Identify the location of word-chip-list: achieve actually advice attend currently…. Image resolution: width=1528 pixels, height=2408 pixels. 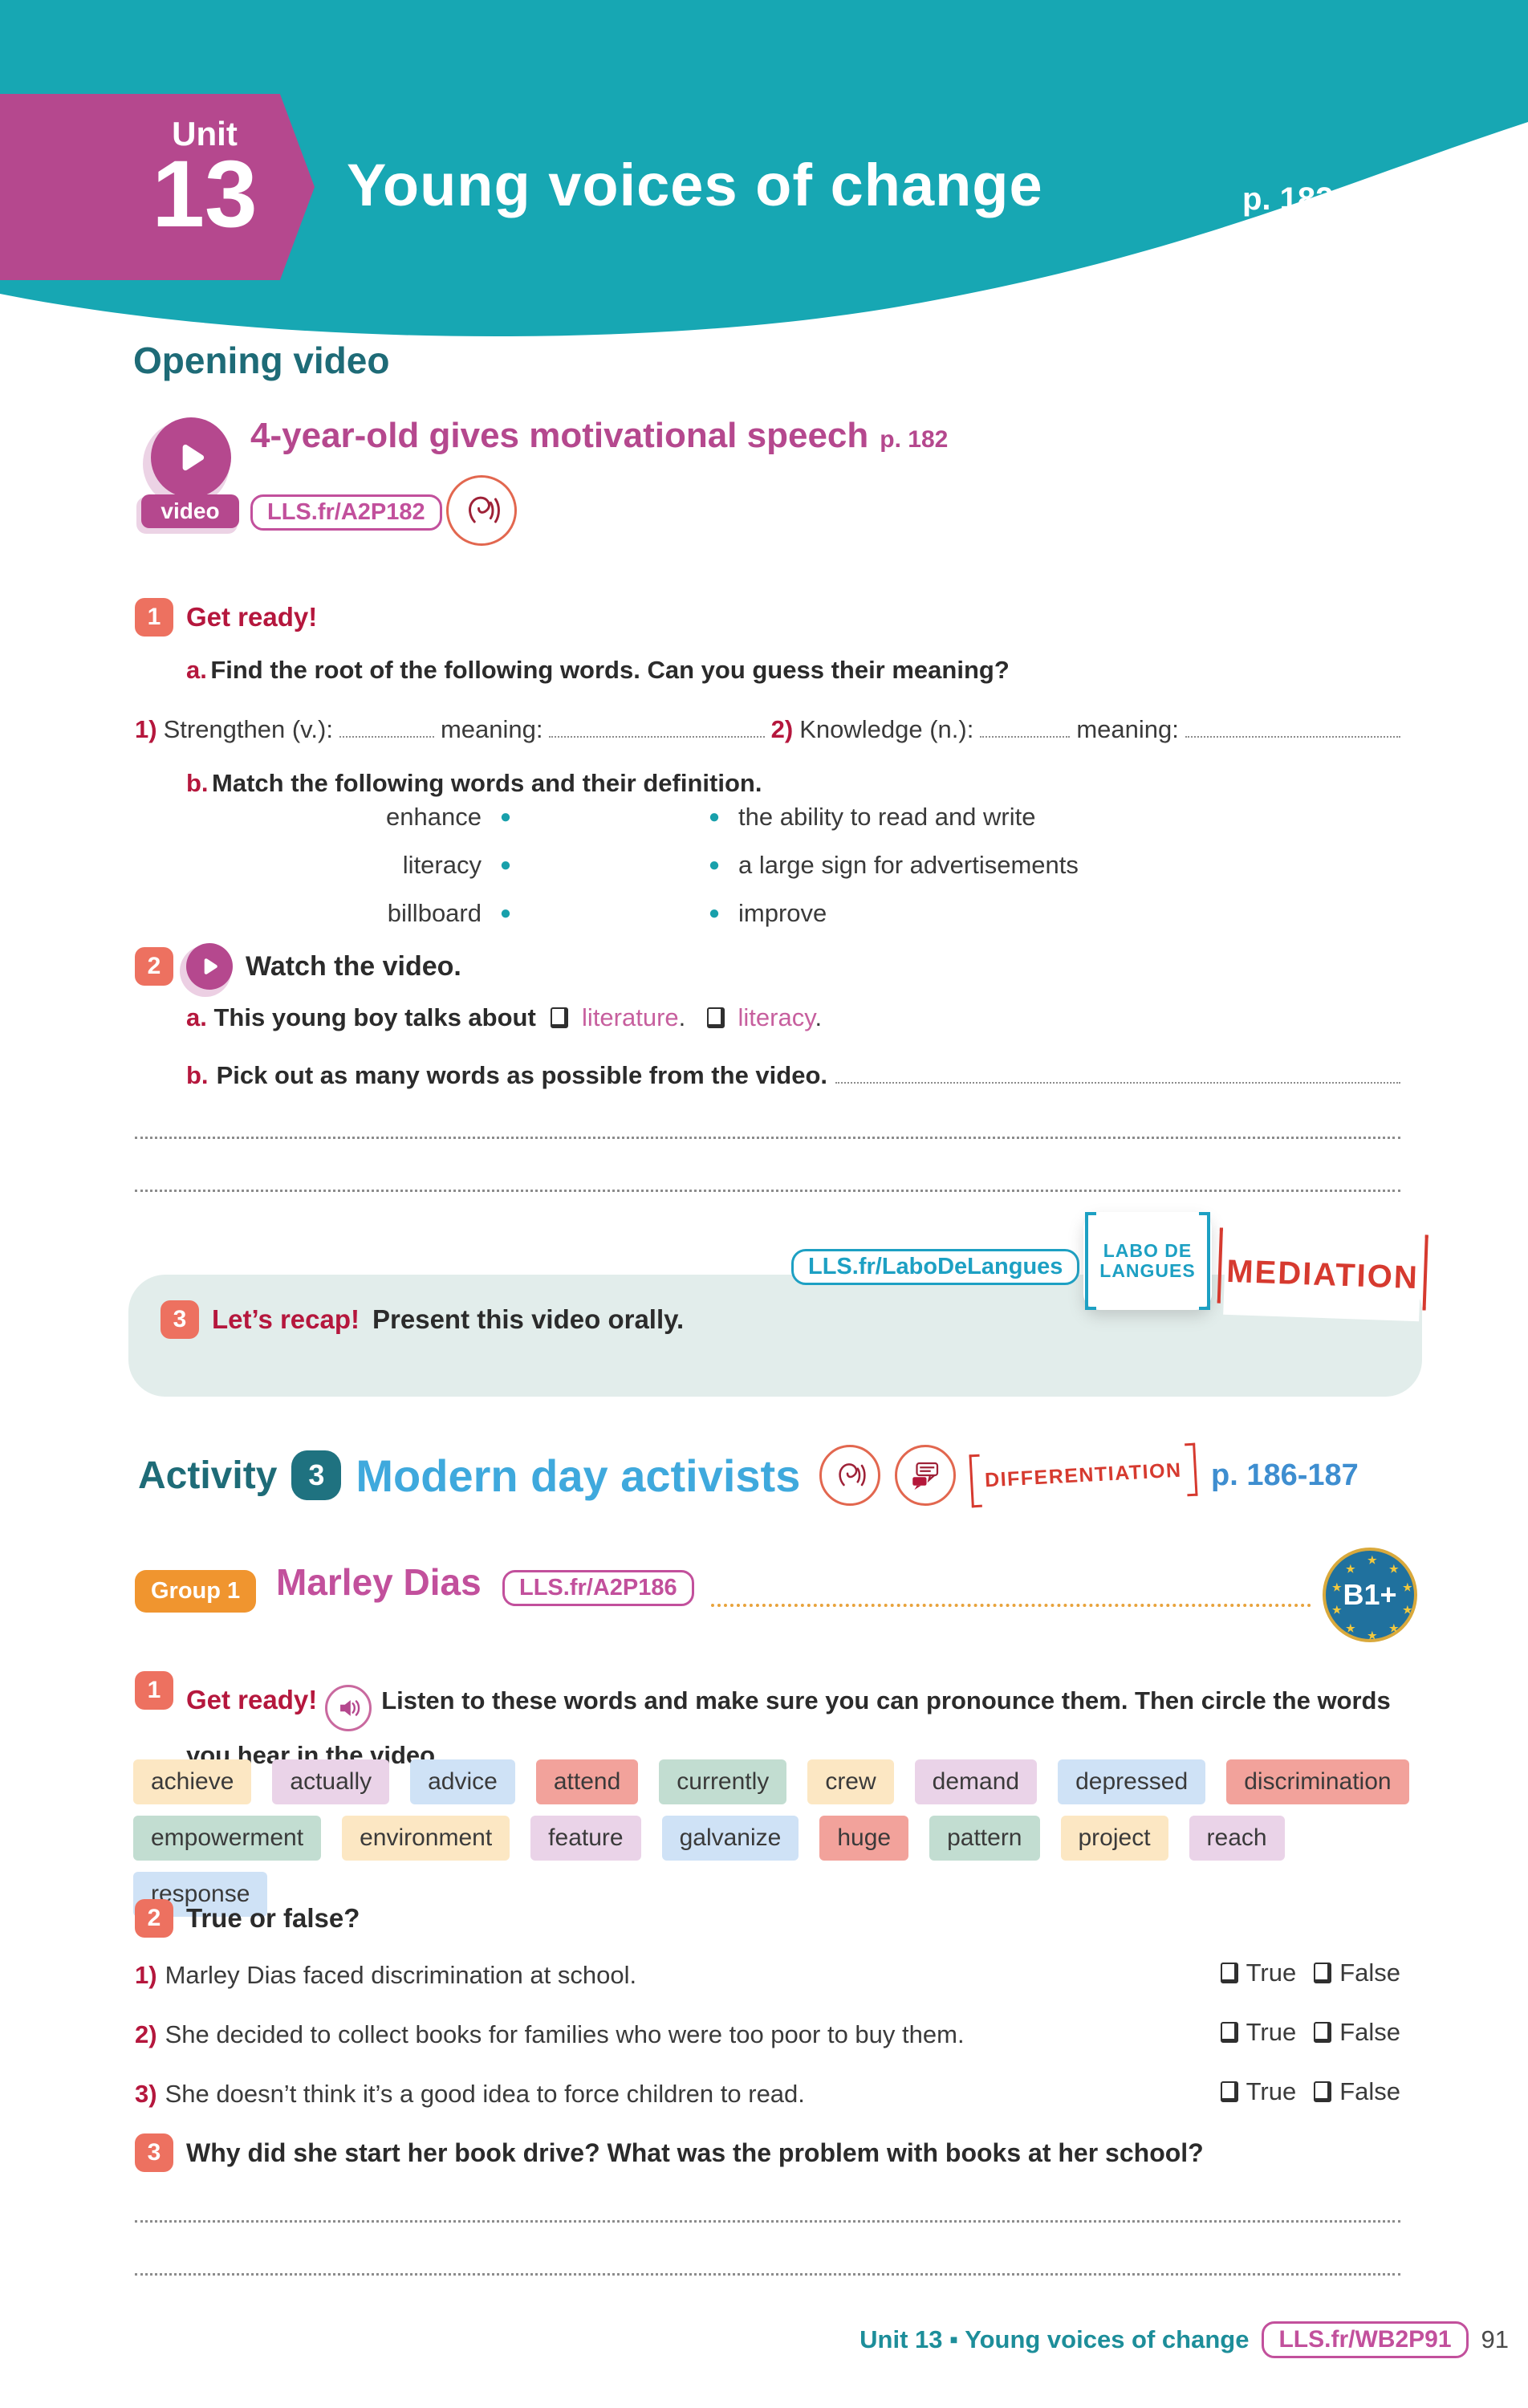
(774, 1838).